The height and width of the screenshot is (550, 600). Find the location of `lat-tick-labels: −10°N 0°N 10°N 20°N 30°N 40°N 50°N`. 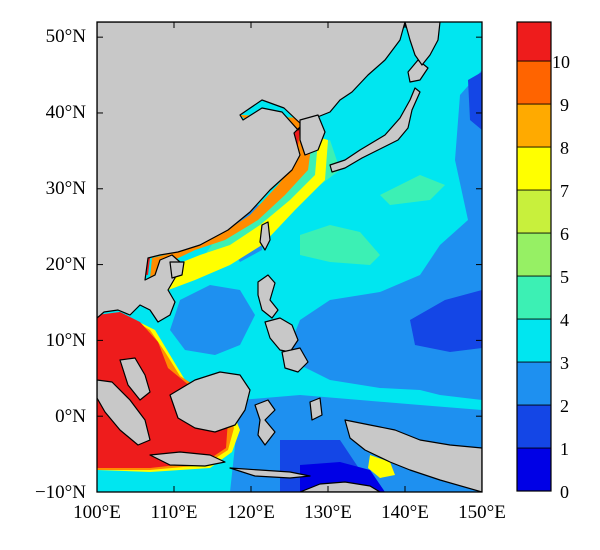

lat-tick-labels: −10°N 0°N 10°N 20°N 30°N 40°N 50°N is located at coordinates (60, 264).